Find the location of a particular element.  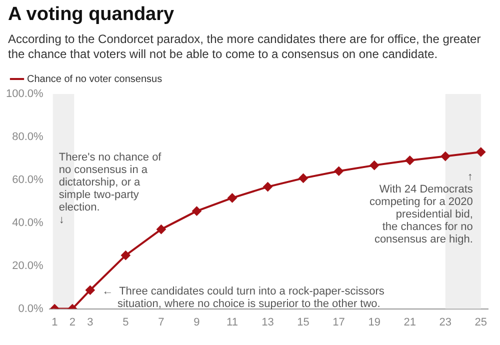

x-tick-label: 15 is located at coordinates (303, 322).